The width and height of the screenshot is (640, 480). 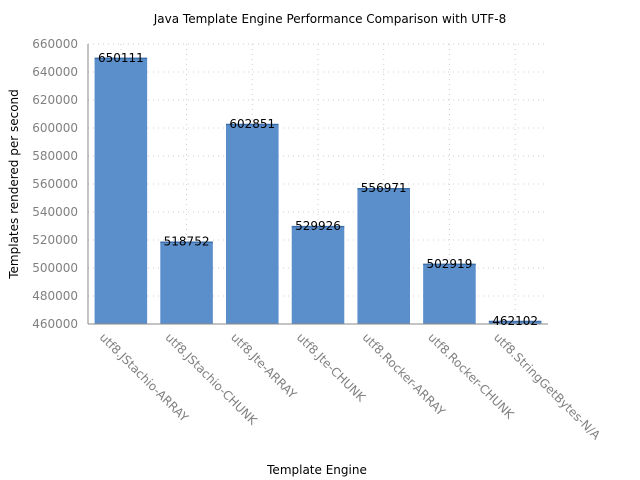 What do you see at coordinates (316, 470) in the screenshot?
I see `x-axis-title: Template Engine` at bounding box center [316, 470].